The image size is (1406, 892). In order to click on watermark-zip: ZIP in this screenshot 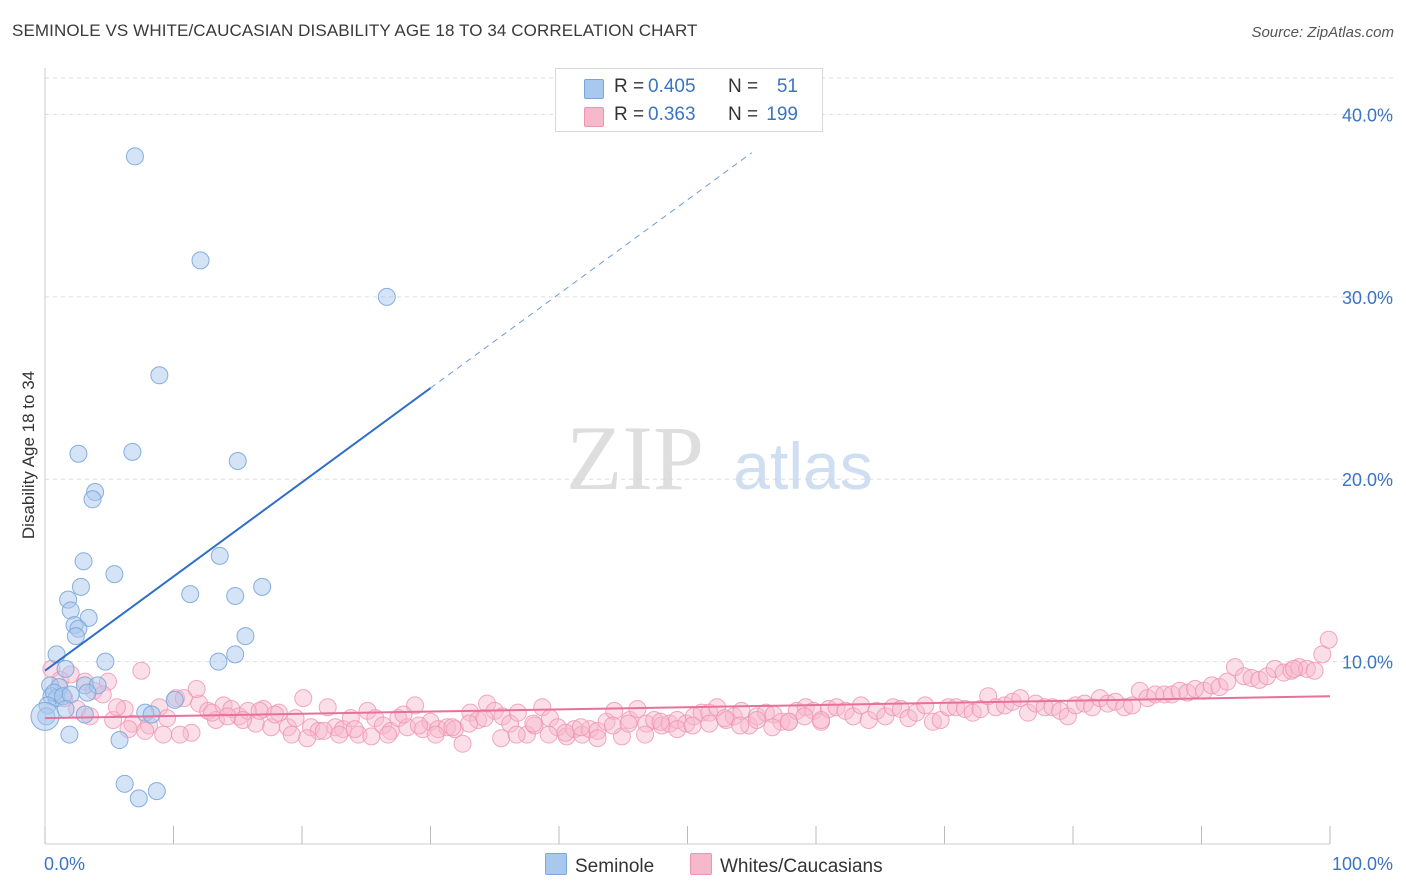, I will do `click(635, 458)`.